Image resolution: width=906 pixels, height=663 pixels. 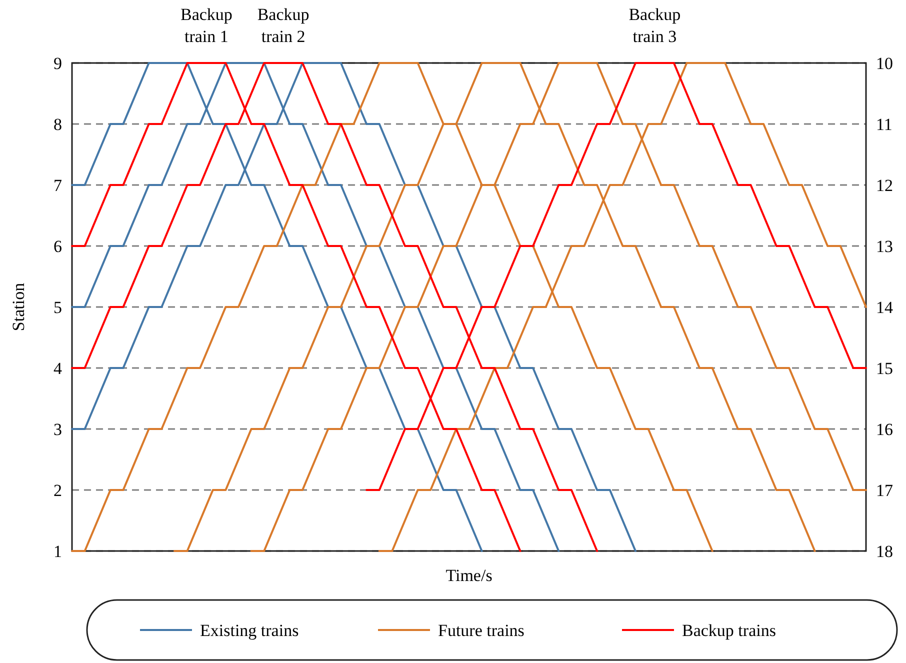 I want to click on x-axis-title: Time/s, so click(x=469, y=575).